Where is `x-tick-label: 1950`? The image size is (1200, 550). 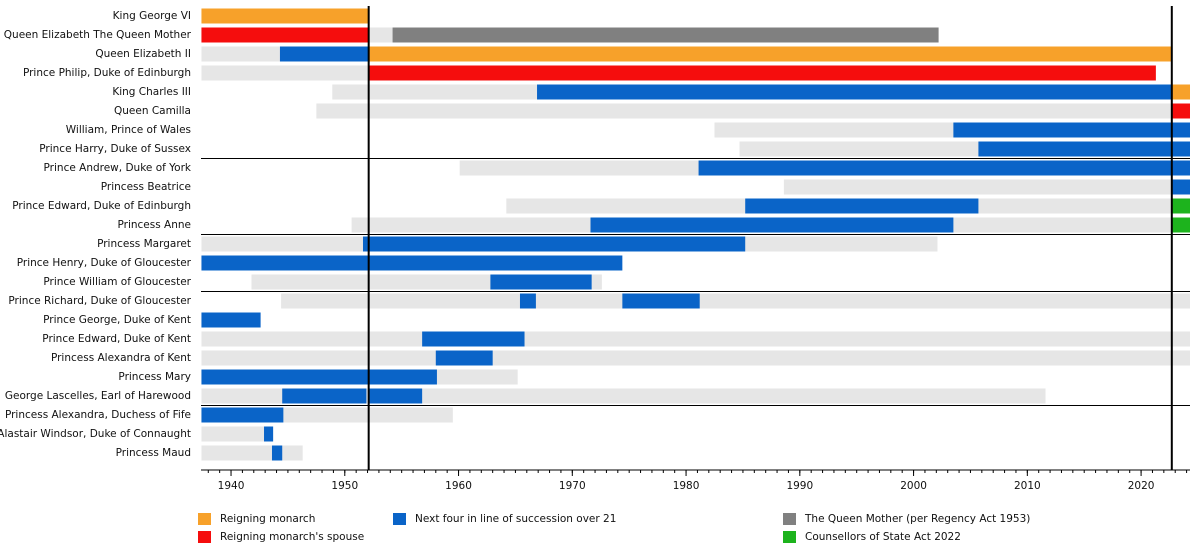 x-tick-label: 1950 is located at coordinates (344, 486).